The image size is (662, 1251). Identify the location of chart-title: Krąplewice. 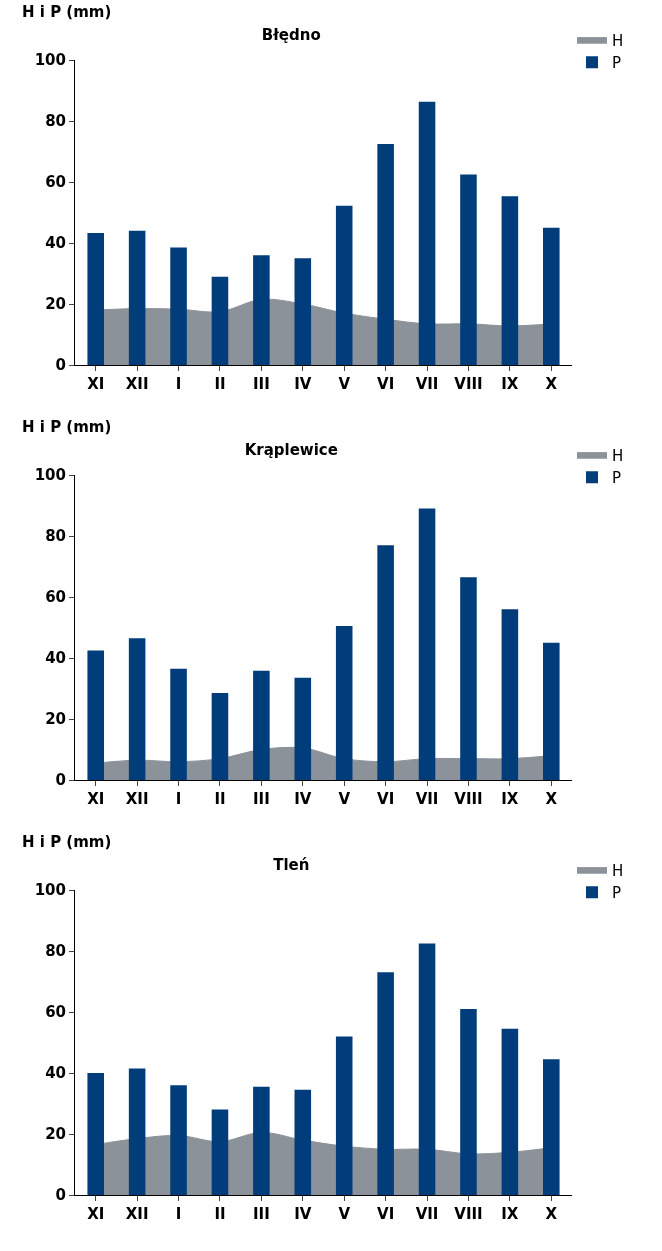
(291, 449).